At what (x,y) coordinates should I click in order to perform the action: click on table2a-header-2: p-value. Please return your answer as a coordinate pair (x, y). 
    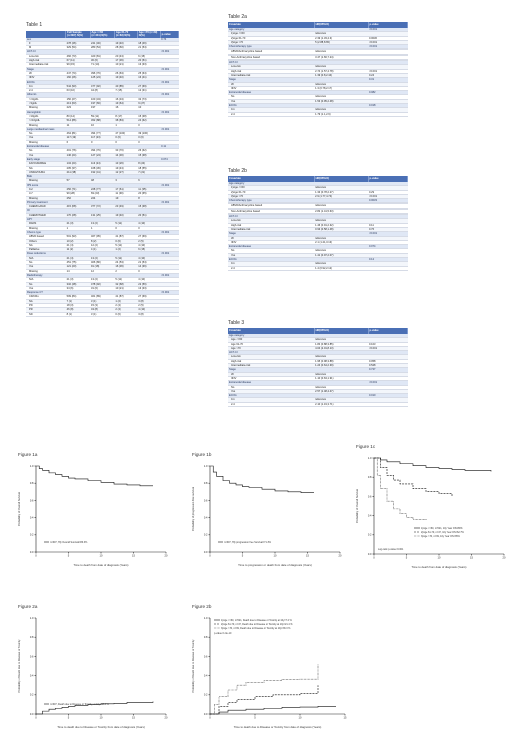
    Looking at the image, I should click on (388, 25).